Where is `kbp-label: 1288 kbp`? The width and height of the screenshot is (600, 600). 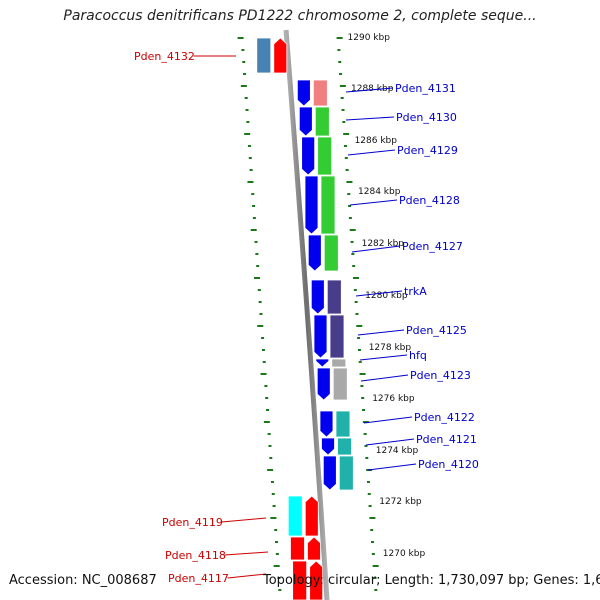
kbp-label: 1288 kbp is located at coordinates (372, 89).